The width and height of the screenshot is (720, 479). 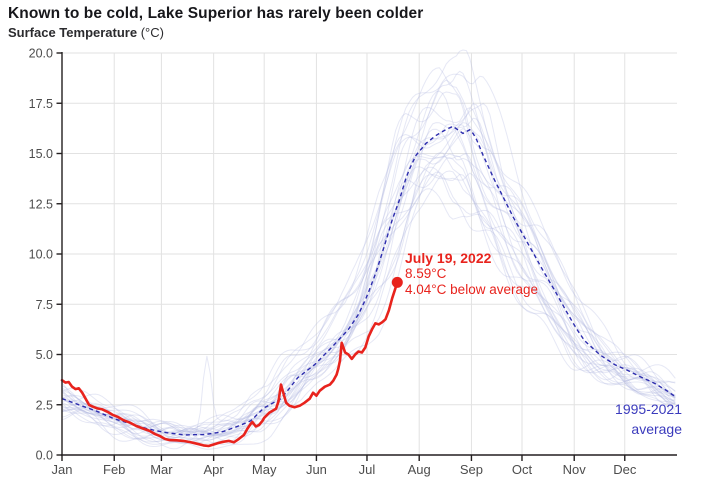 What do you see at coordinates (214, 469) in the screenshot?
I see `x-tick-label: Apr` at bounding box center [214, 469].